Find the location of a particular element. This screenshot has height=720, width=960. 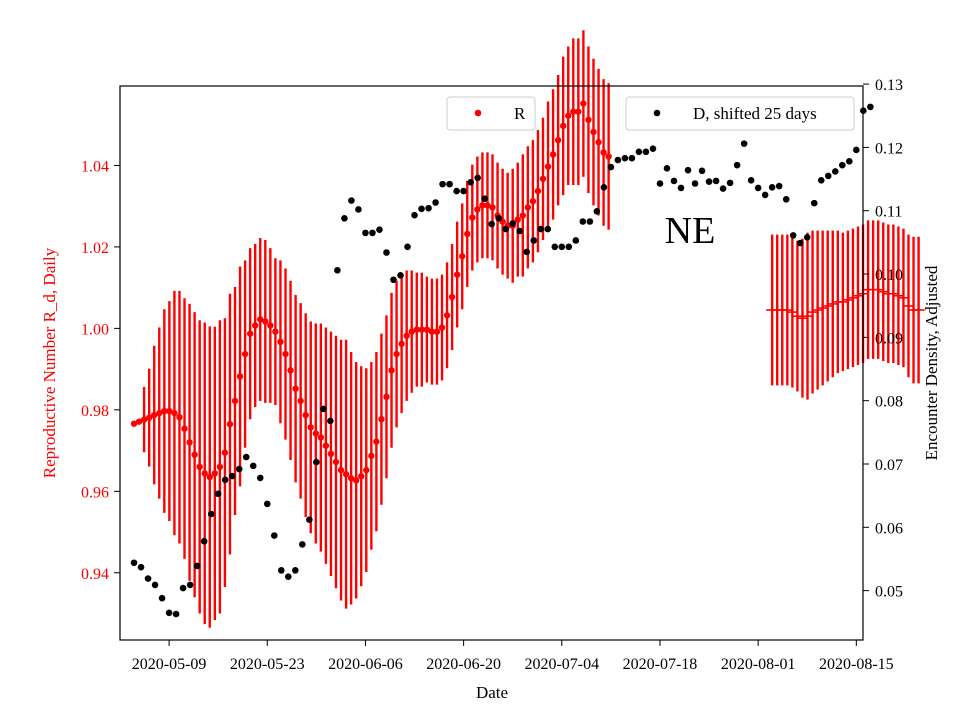

ne-annotation: NE is located at coordinates (690, 231).